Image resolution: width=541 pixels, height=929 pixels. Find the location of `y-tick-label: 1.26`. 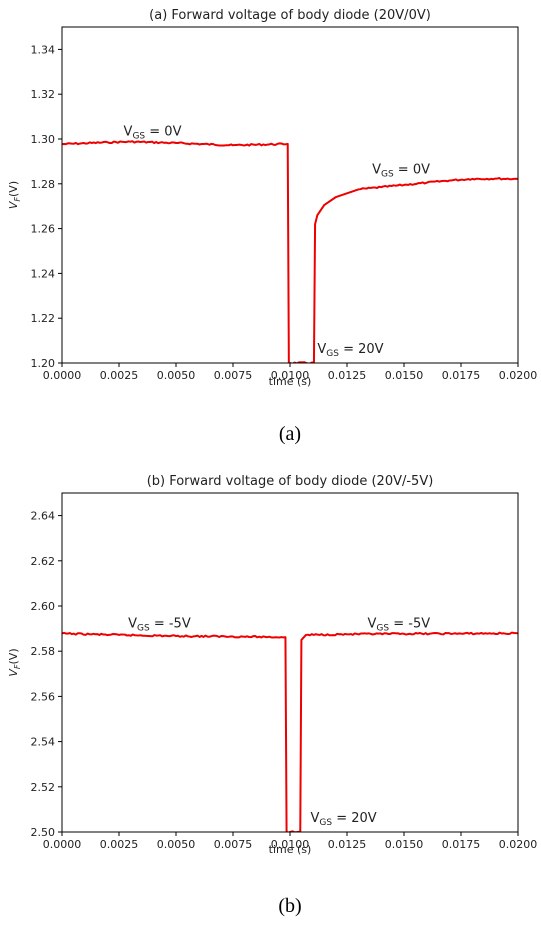

y-tick-label: 1.26 is located at coordinates (43, 229).